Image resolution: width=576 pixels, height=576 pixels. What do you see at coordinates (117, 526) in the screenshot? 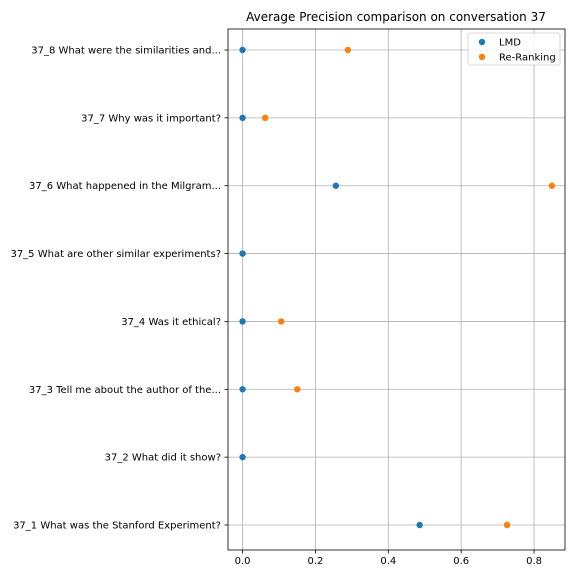
I see `y-tick-label: 37_1 What was the Stanford Experiment?` at bounding box center [117, 526].